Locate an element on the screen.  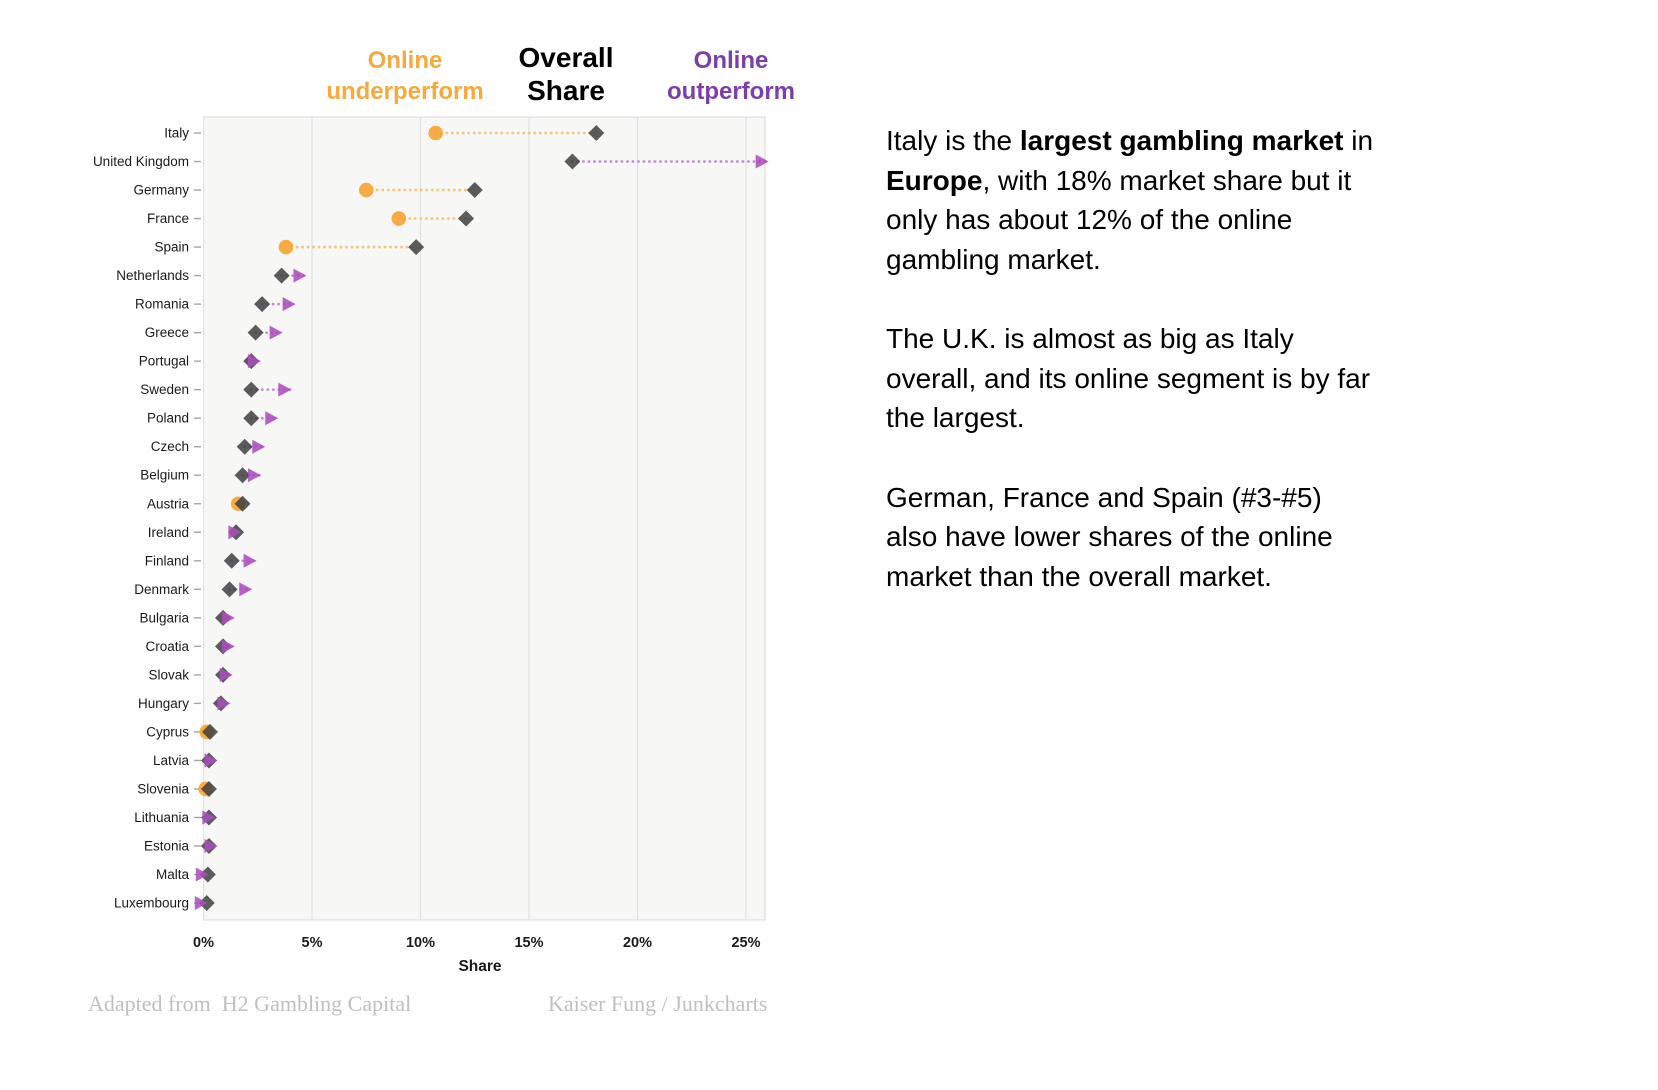
country-label: Bulgaria is located at coordinates (164, 617).